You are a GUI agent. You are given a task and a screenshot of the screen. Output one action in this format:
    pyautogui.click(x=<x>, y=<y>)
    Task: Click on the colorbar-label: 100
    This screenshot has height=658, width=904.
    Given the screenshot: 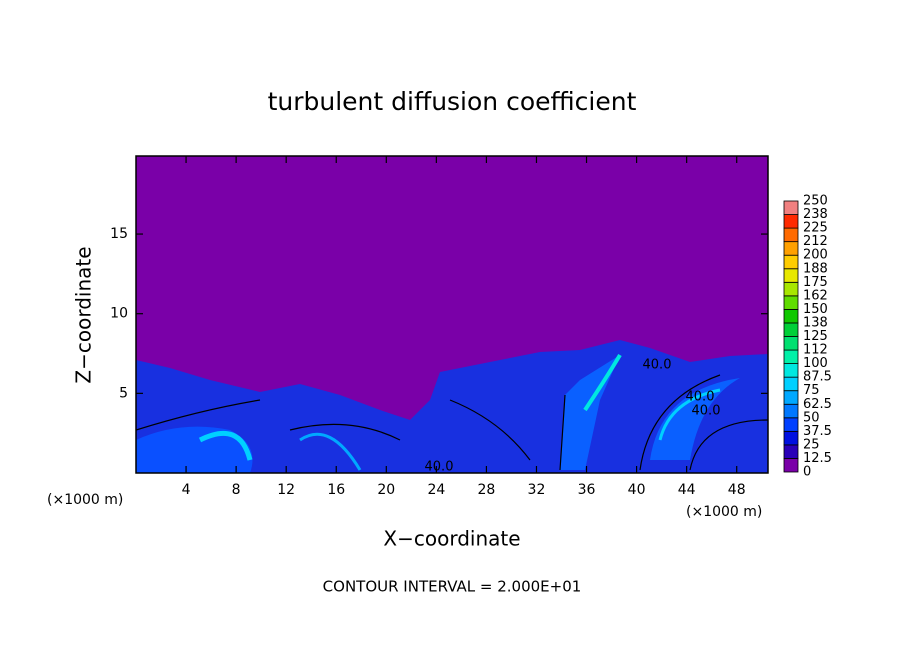 What is the action you would take?
    pyautogui.click(x=815, y=363)
    